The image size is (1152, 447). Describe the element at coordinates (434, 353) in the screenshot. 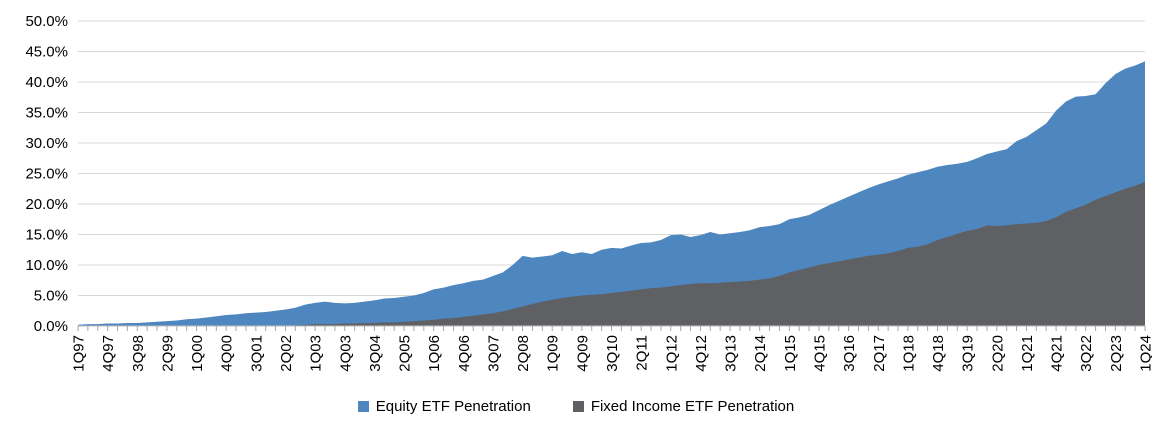

I see `x-tick-label: 1Q06` at that location.